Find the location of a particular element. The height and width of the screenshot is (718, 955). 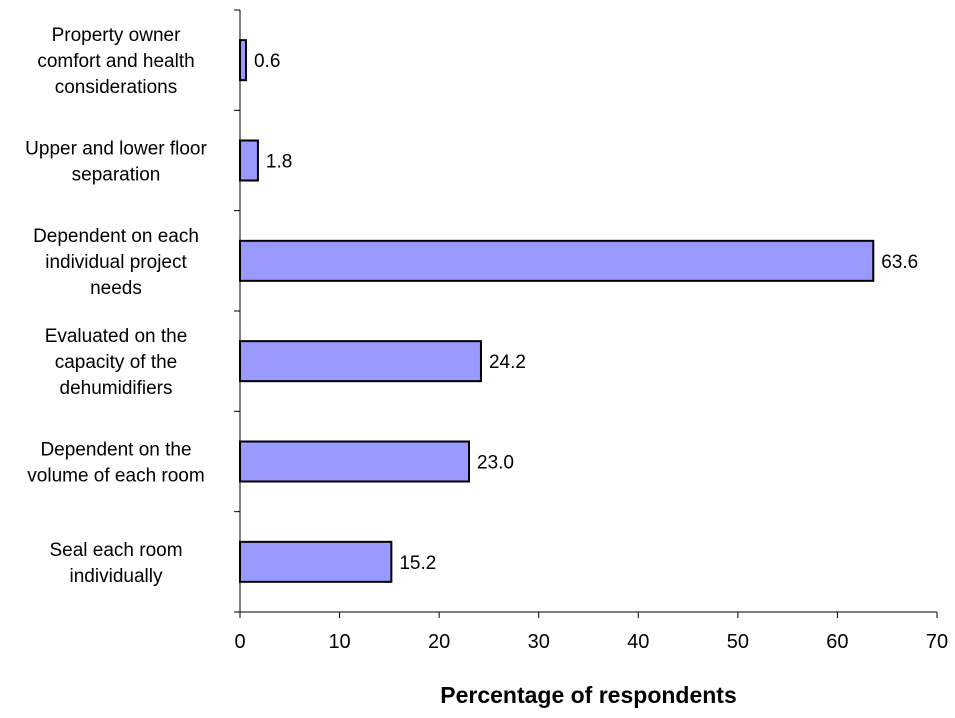

x-tick-label: 30 is located at coordinates (539, 642).